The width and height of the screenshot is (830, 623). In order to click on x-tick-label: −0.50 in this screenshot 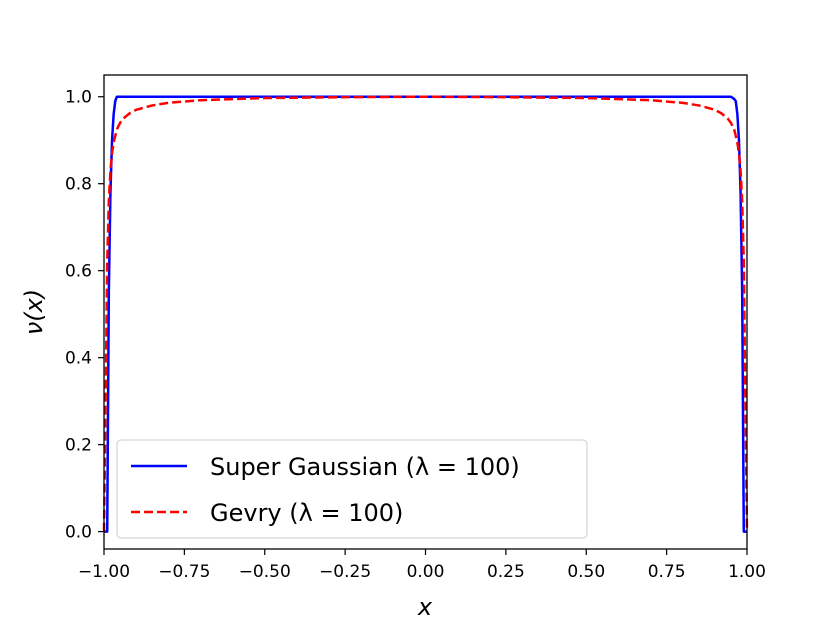, I will do `click(265, 572)`.